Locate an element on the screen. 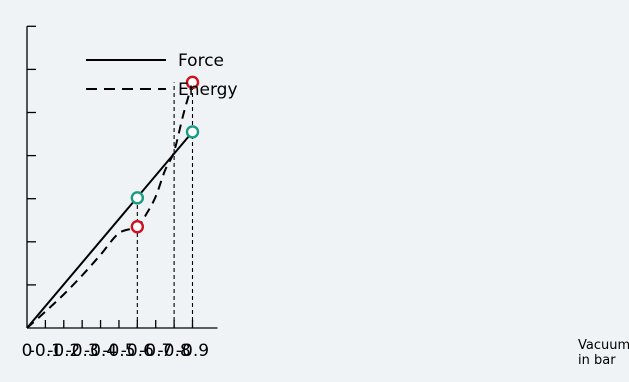  x-tick-label: -0.9 is located at coordinates (192, 351).